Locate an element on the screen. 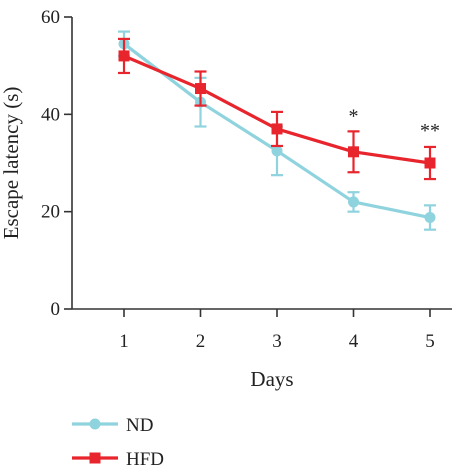  legend-label: ND is located at coordinates (139, 425).